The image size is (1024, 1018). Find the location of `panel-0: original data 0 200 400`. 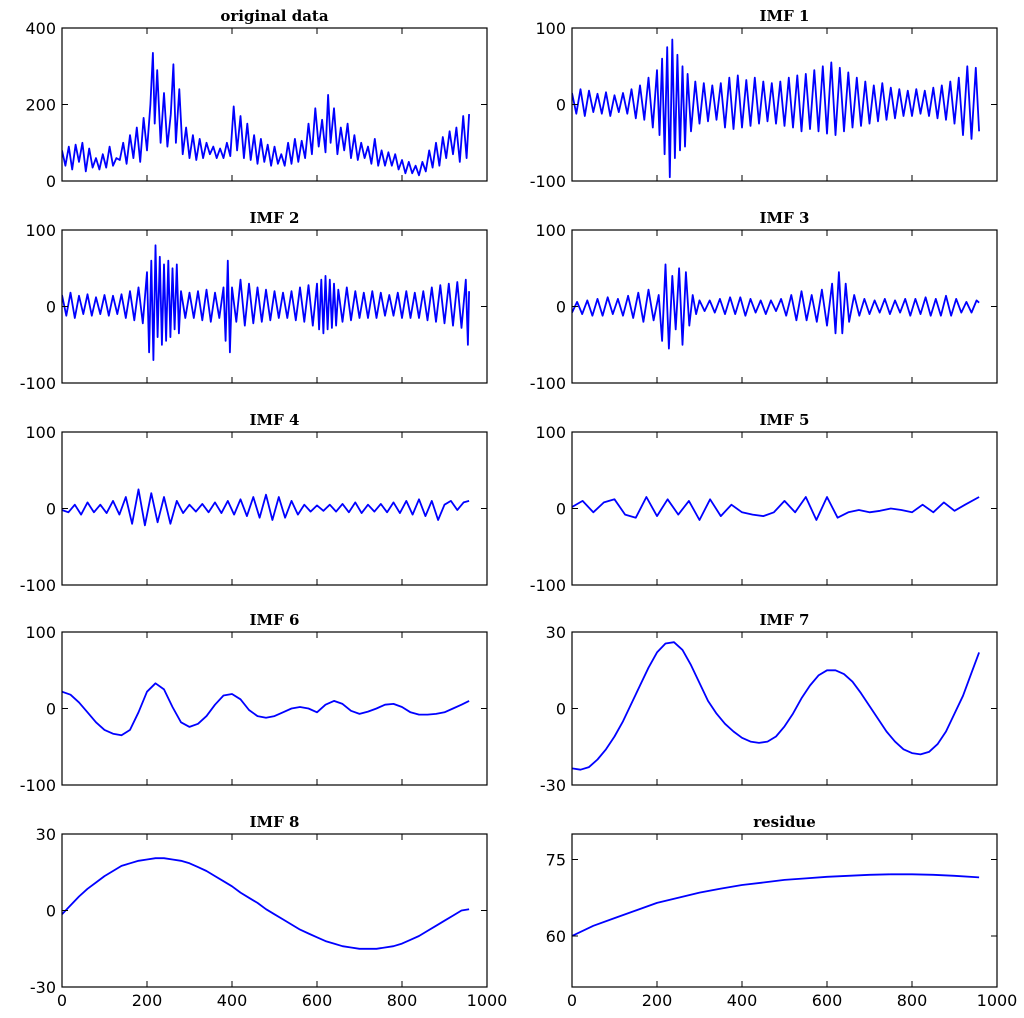

panel-0: original data 0 200 400 is located at coordinates (256, 99).